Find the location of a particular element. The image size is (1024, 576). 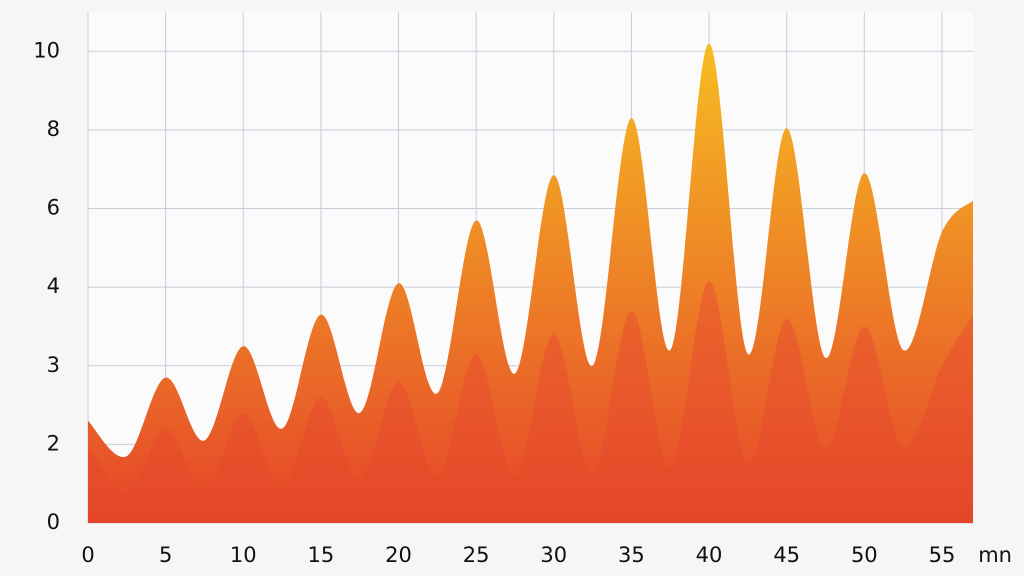

y-tick-label: 2 is located at coordinates (53, 443).